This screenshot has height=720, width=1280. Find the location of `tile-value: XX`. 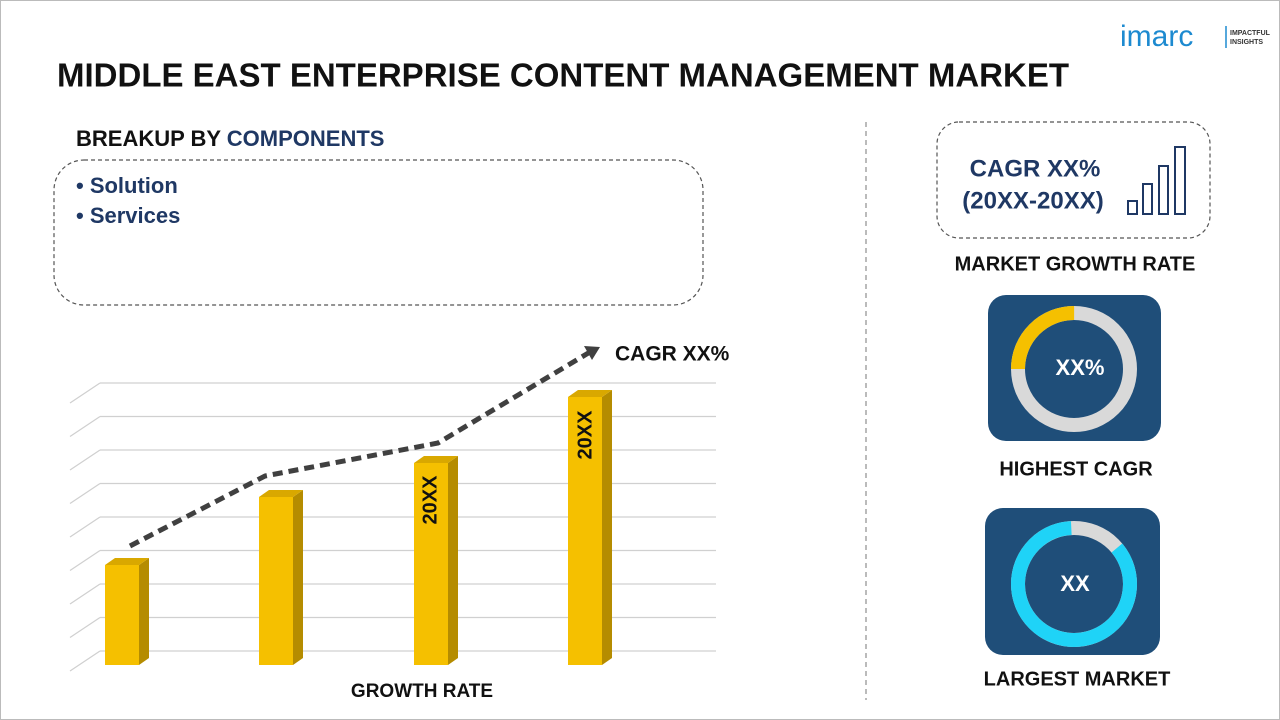

tile-value: XX is located at coordinates (1075, 583).